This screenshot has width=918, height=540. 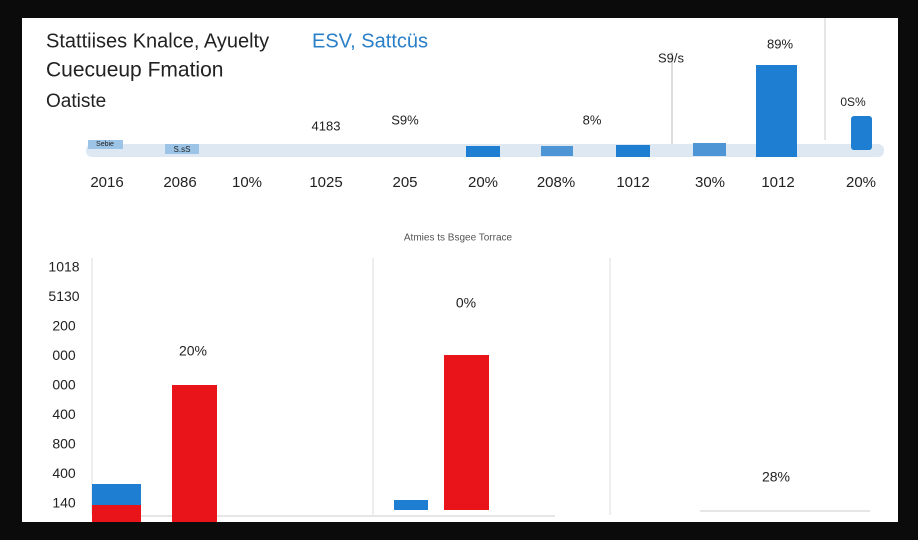 What do you see at coordinates (671, 57) in the screenshot?
I see `bar-label: S9/s` at bounding box center [671, 57].